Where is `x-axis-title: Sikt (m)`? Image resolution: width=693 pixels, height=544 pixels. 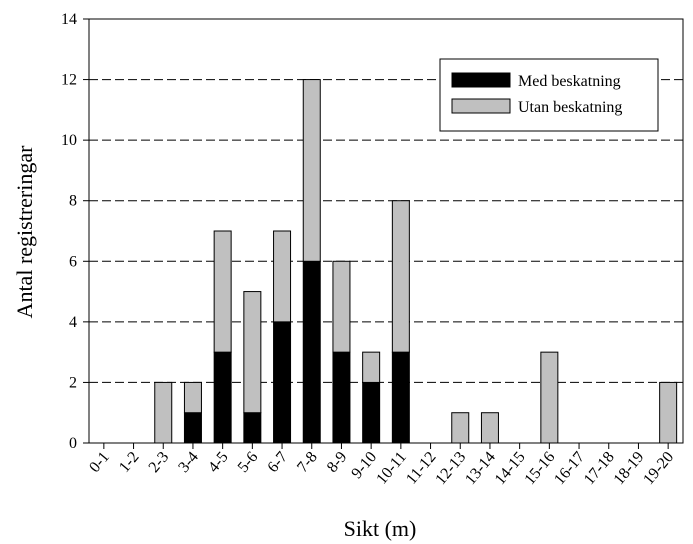 x-axis-title: Sikt (m) is located at coordinates (380, 528).